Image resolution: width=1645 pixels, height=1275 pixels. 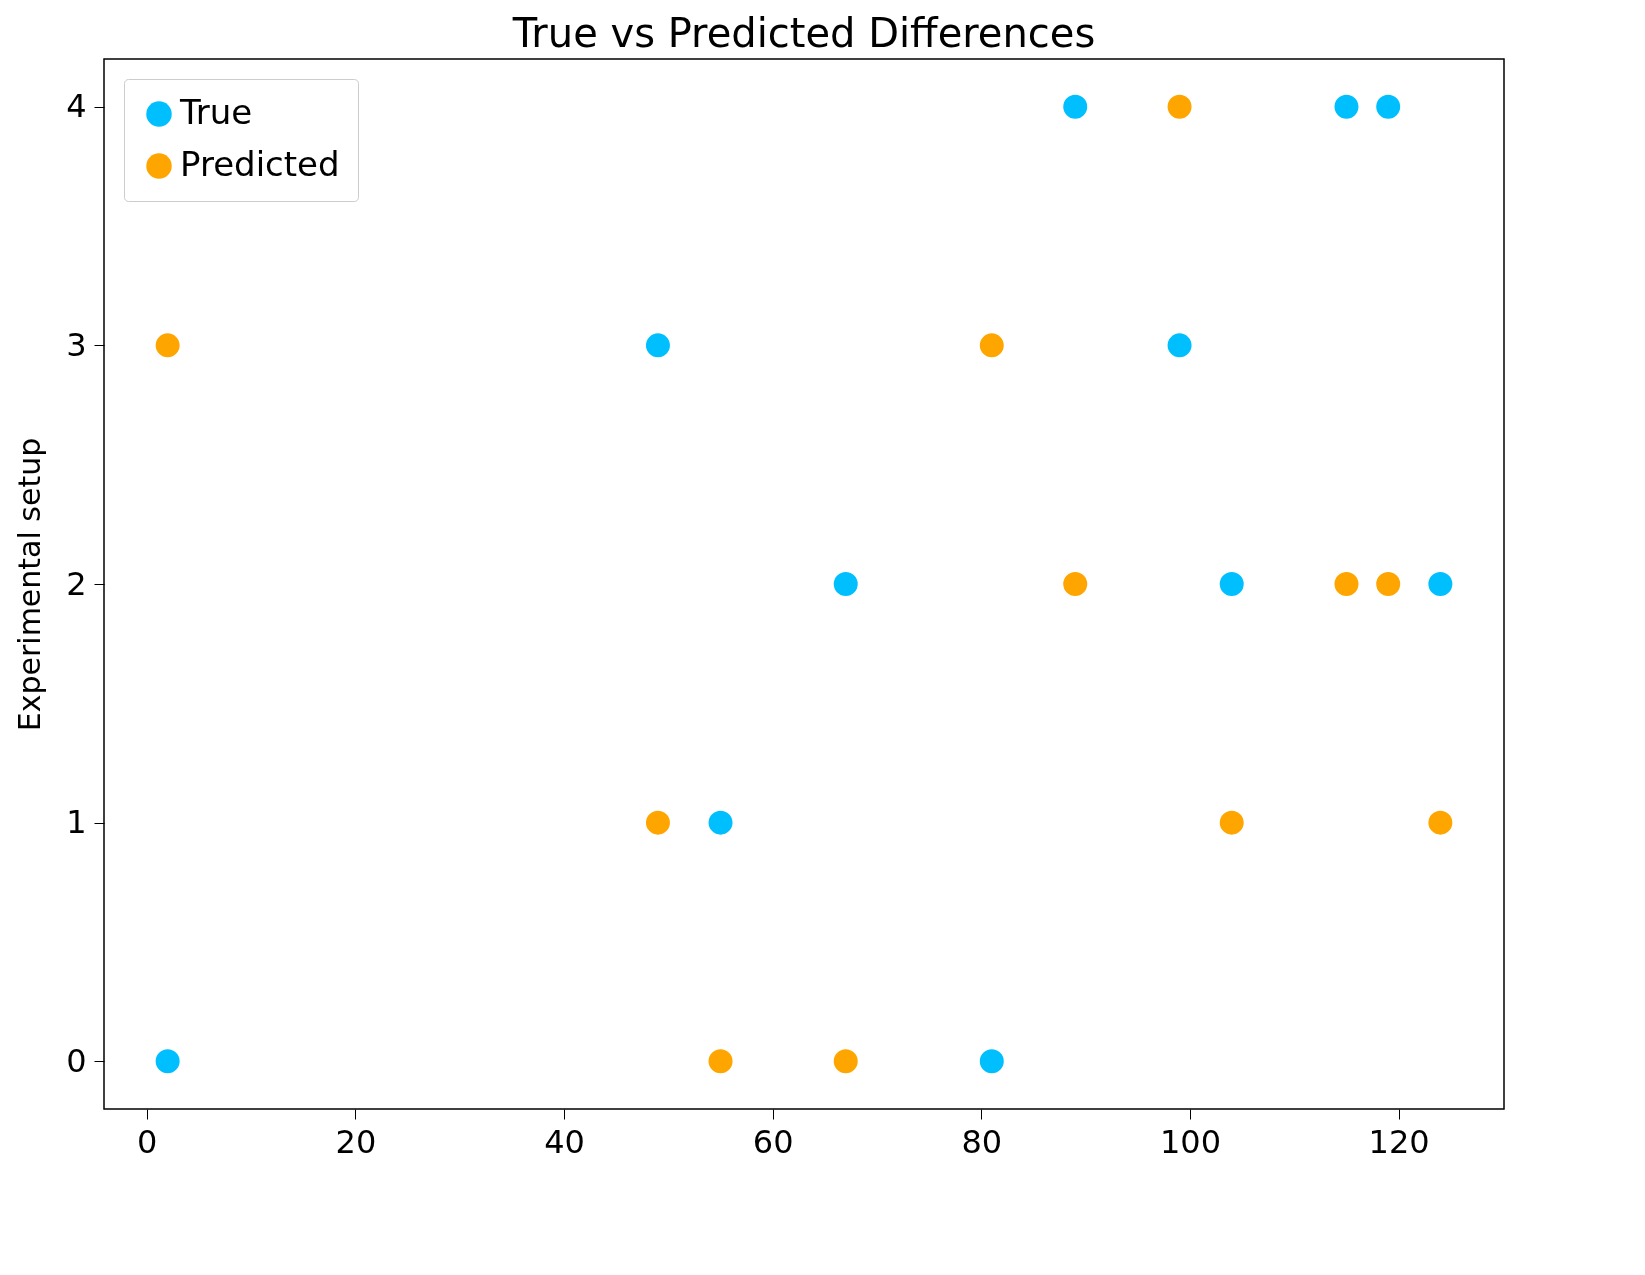 I want to click on y-tick-label: 3, so click(x=76, y=344).